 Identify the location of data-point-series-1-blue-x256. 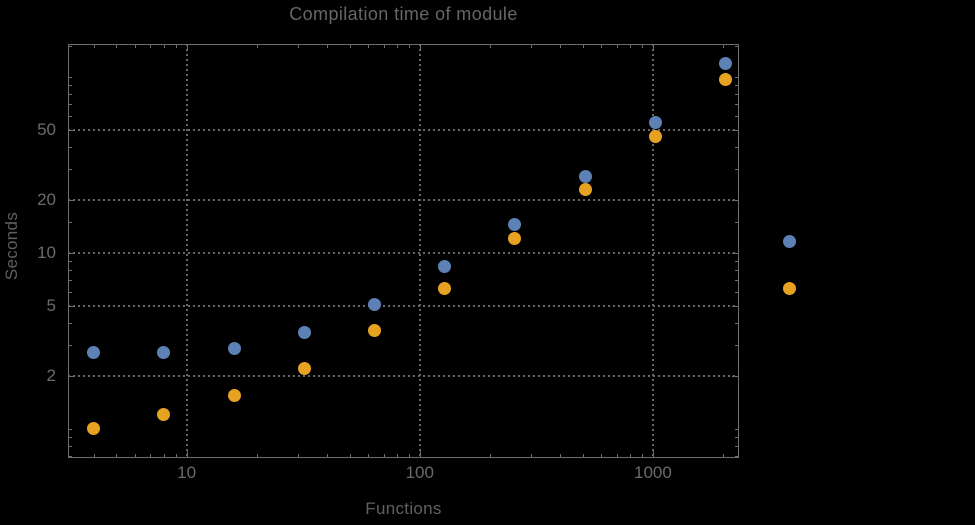
(515, 224).